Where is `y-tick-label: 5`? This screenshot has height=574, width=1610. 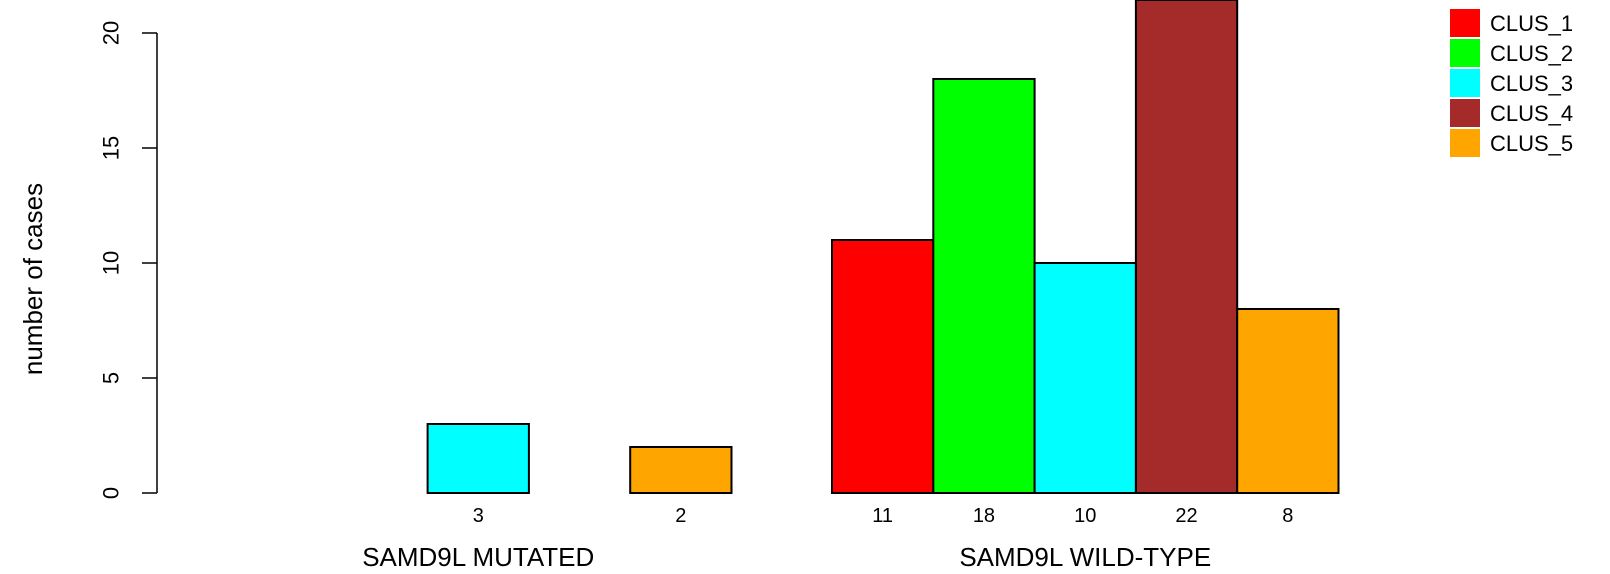
y-tick-label: 5 is located at coordinates (111, 378).